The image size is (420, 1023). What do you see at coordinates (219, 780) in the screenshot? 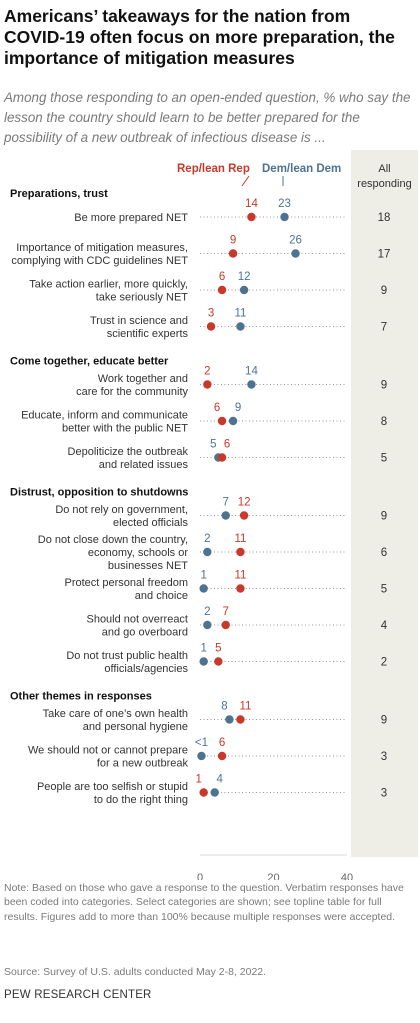
I see `dem-value-label: 4` at bounding box center [219, 780].